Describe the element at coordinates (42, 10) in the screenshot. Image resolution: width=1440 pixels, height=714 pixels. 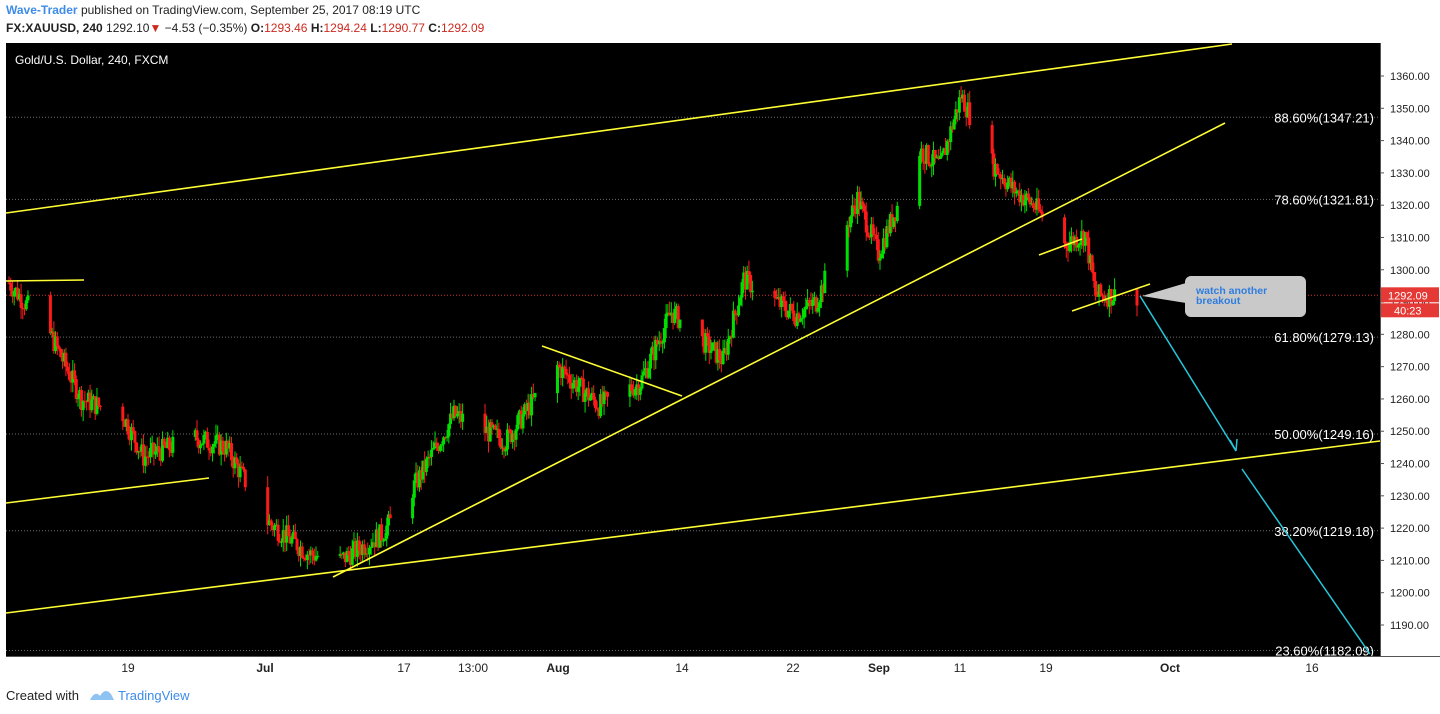
I see `author-link: Wave-Trader` at that location.